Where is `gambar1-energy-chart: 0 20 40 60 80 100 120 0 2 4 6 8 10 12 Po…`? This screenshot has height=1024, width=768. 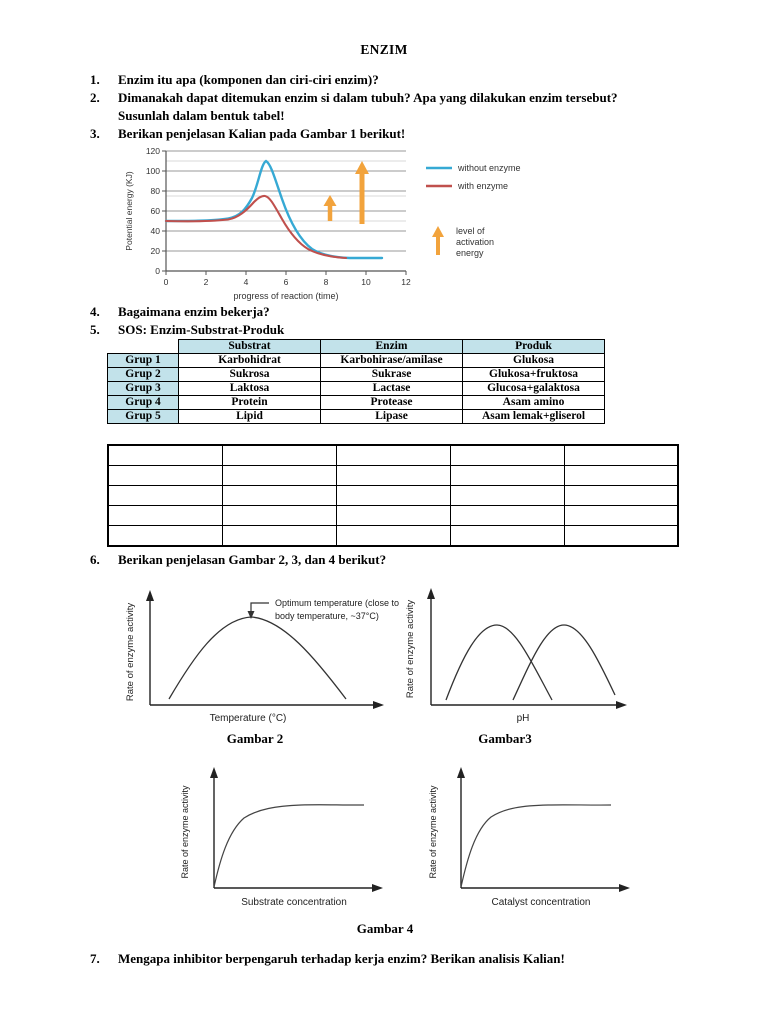 gambar1-energy-chart: 0 20 40 60 80 100 120 0 2 4 6 8 10 12 Po… is located at coordinates (322, 223).